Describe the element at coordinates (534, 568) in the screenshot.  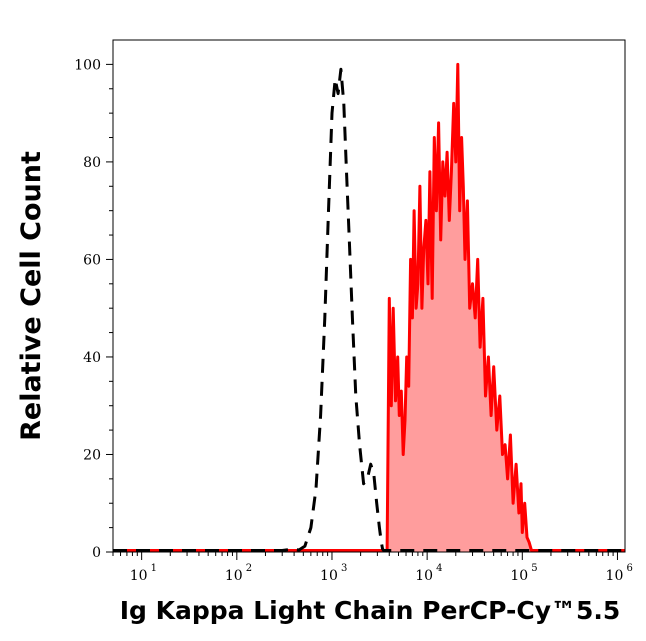
I see `x-tick-exponent: 5` at that location.